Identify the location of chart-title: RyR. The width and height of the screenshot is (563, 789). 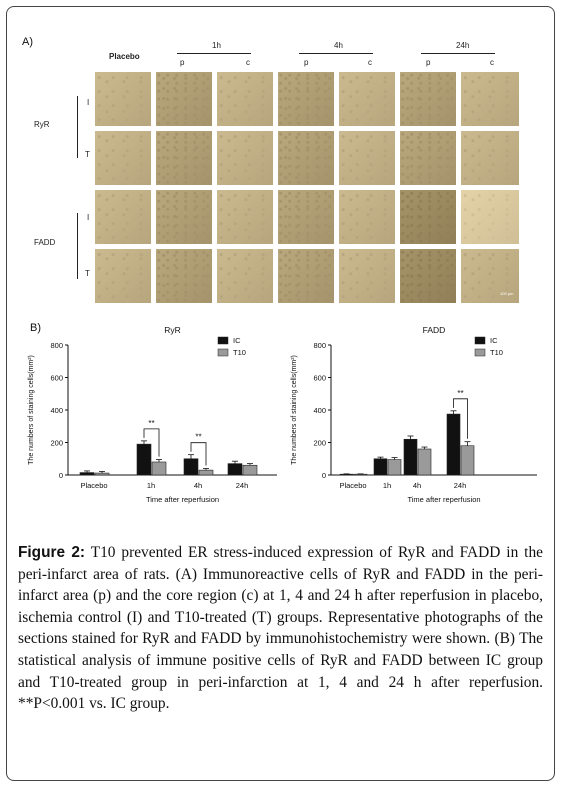
(172, 330).